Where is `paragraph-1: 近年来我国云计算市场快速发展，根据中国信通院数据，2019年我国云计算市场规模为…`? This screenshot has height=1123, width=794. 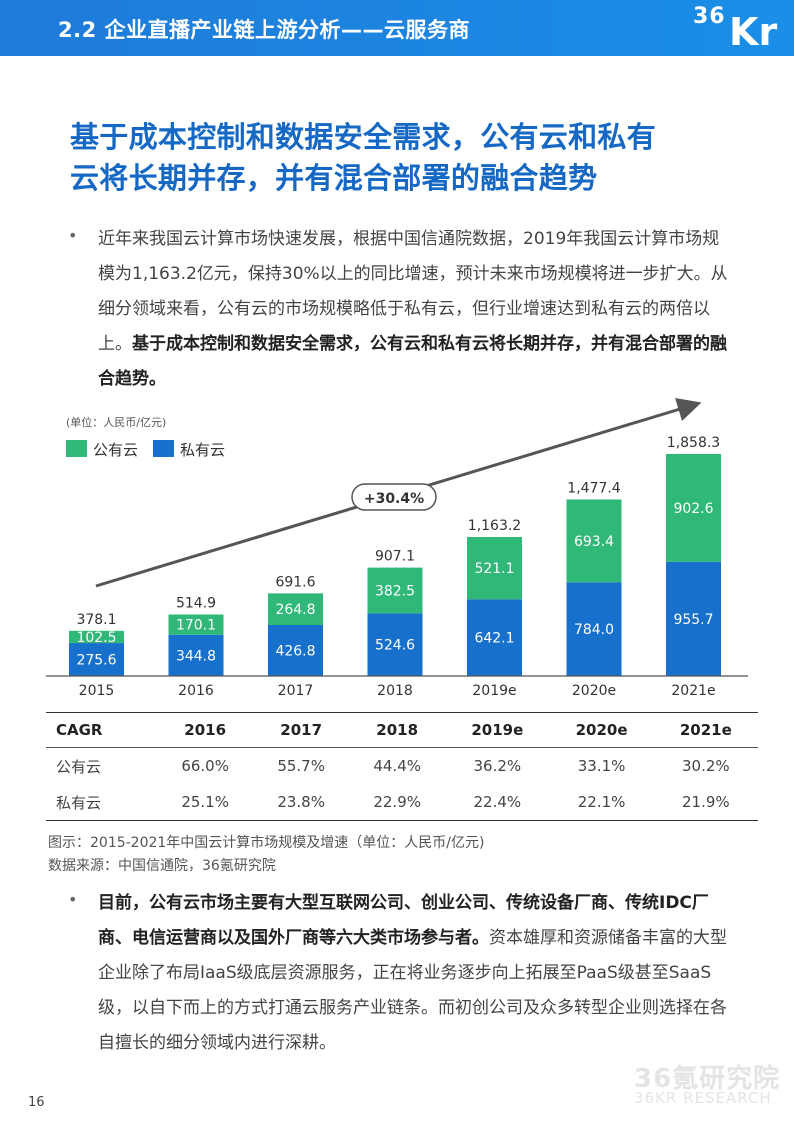 paragraph-1: 近年来我国云计算市场快速发展，根据中国信通院数据，2019年我国云计算市场规模为… is located at coordinates (413, 309).